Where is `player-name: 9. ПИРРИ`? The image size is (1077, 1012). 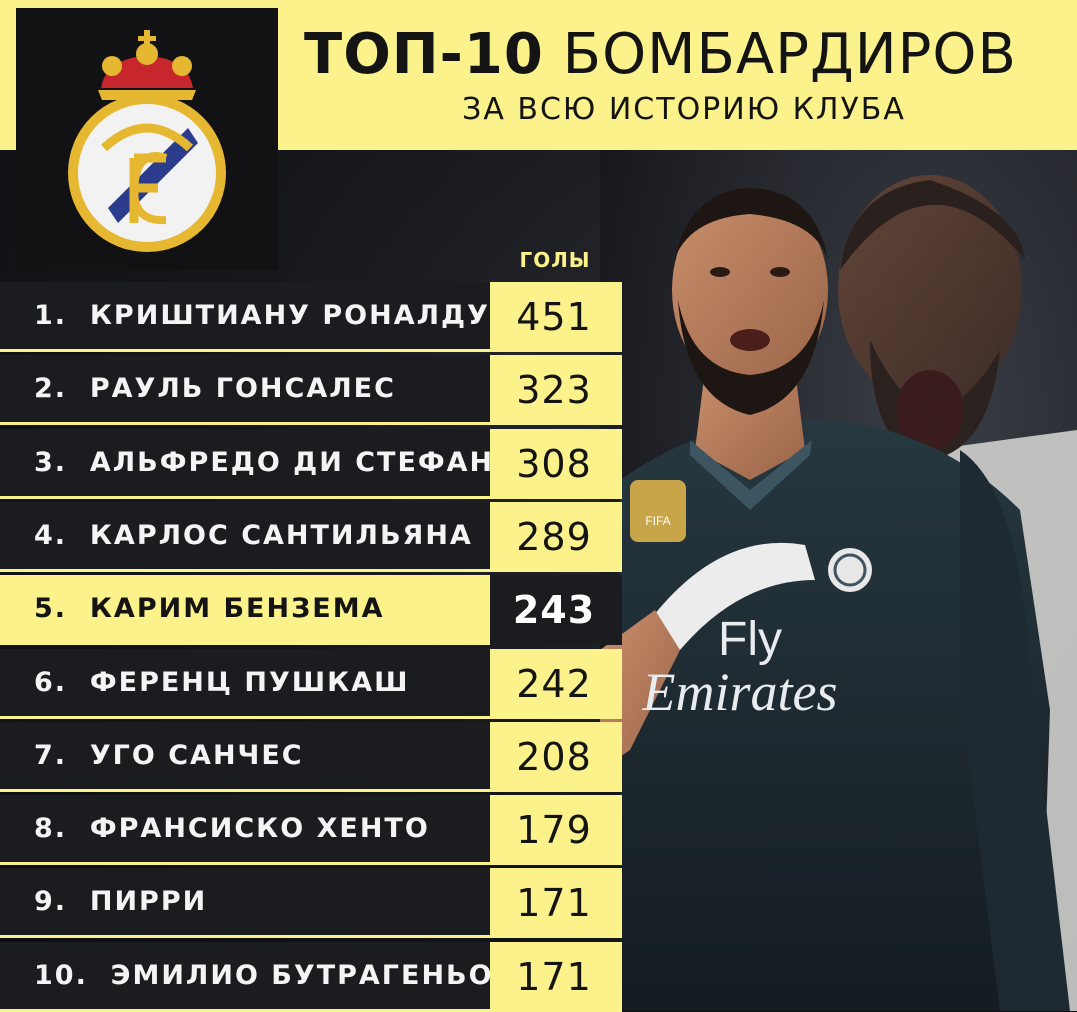 player-name: 9. ПИРРИ is located at coordinates (120, 903).